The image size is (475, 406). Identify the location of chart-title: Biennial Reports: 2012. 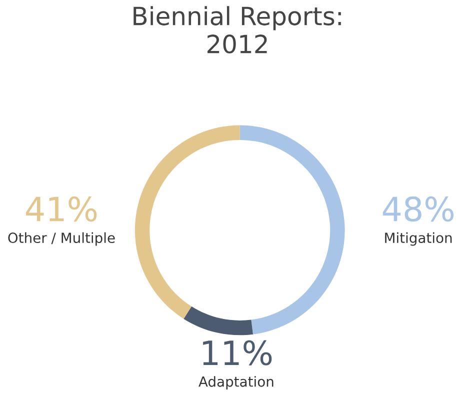
(237, 30).